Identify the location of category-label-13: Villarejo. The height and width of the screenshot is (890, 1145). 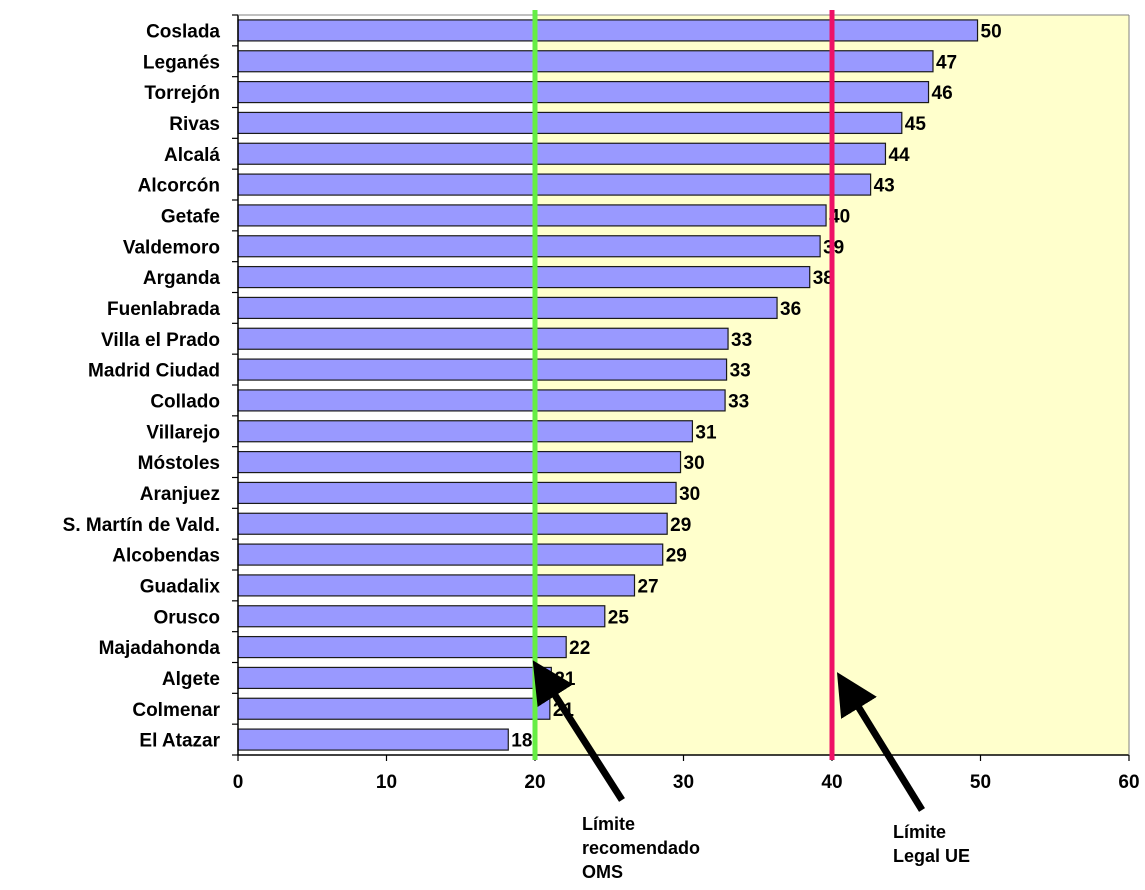
(183, 432).